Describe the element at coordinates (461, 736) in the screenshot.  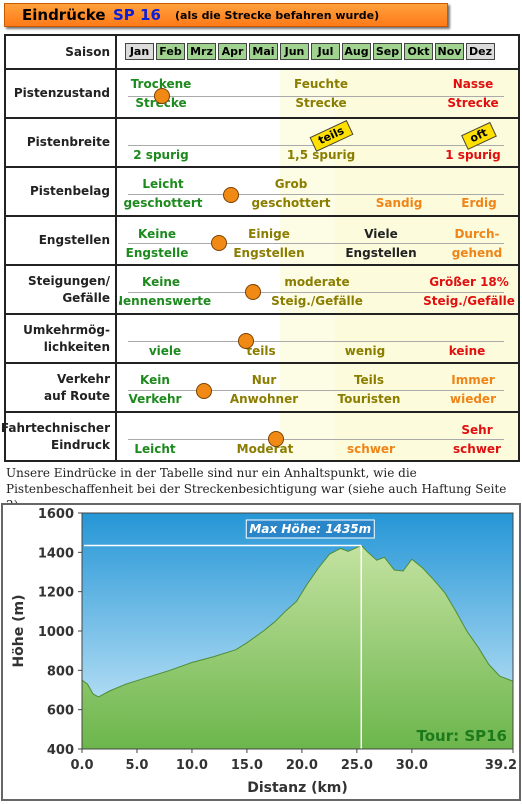
I see `tour-label: Tour: SP16` at that location.